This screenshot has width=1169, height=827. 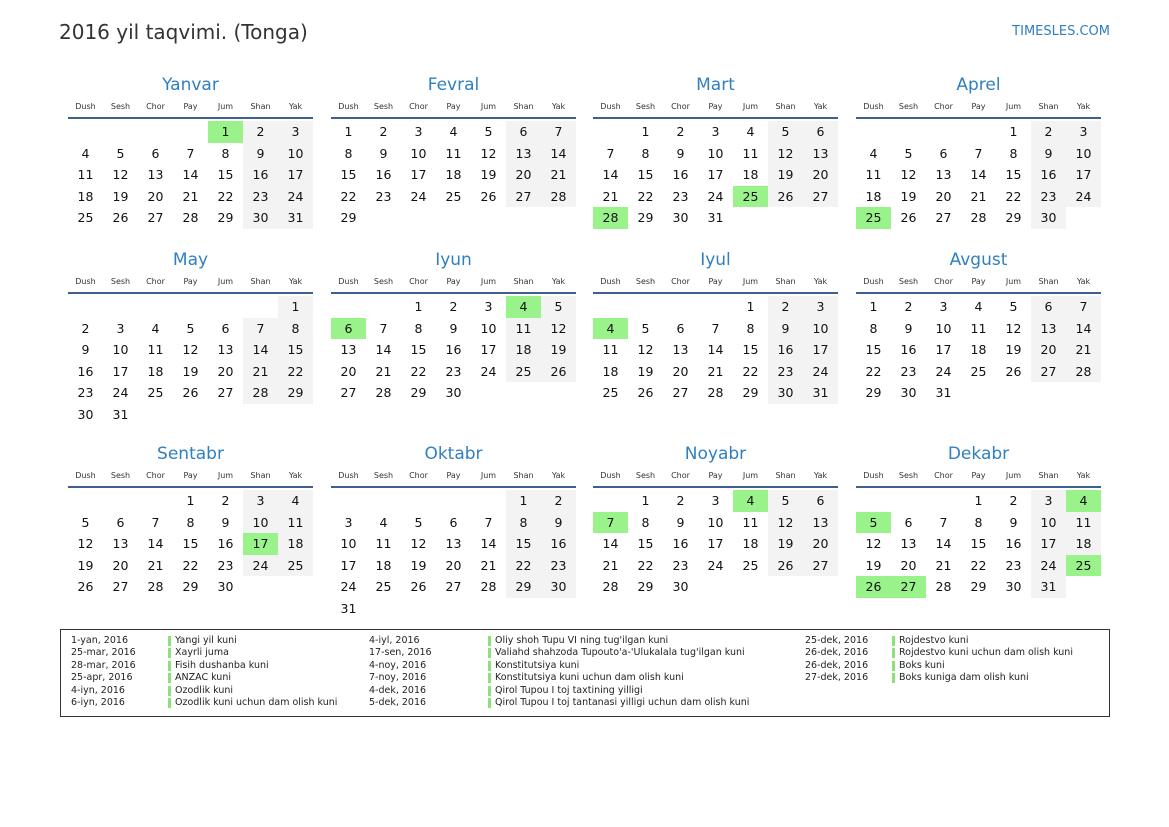 I want to click on holiday-day-cell: 4, so click(x=610, y=328).